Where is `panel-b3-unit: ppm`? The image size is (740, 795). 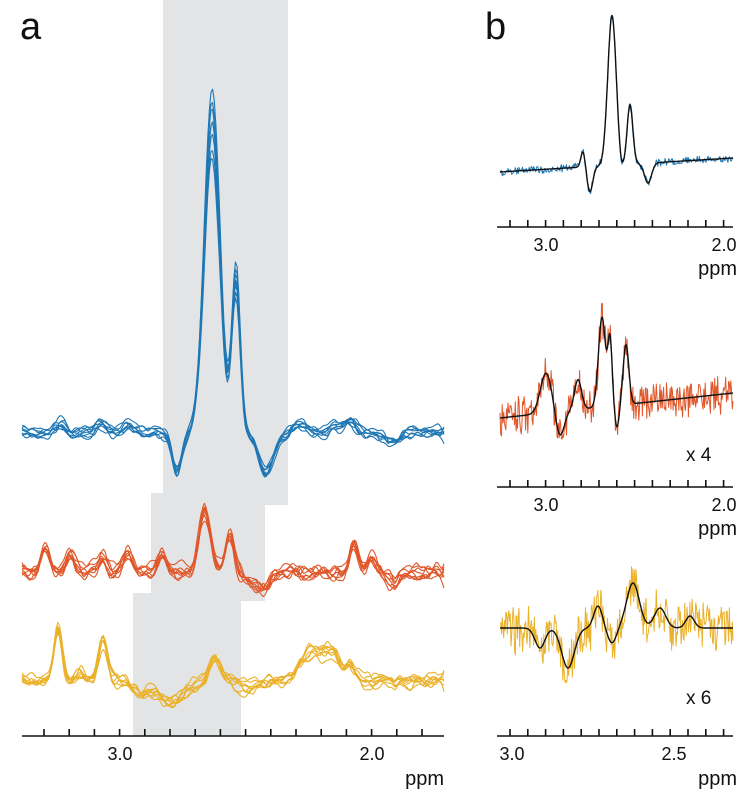
panel-b3-unit: ppm is located at coordinates (717, 779).